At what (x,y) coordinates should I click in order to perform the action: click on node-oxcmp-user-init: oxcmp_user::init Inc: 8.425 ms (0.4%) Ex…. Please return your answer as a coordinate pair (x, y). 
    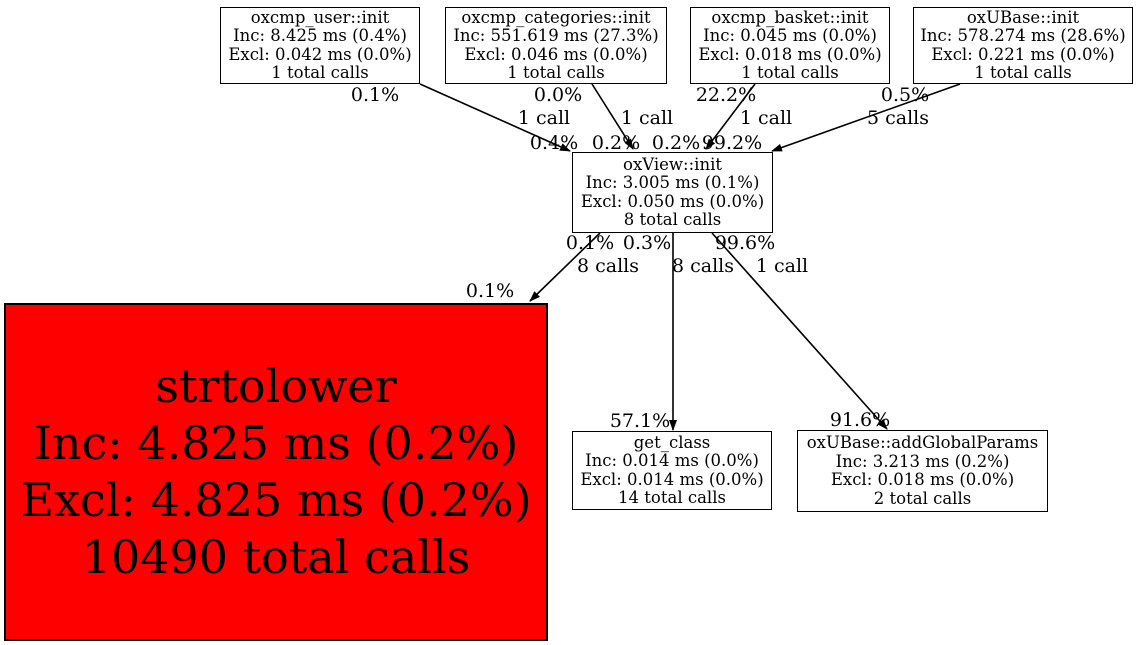
    Looking at the image, I should click on (320, 45).